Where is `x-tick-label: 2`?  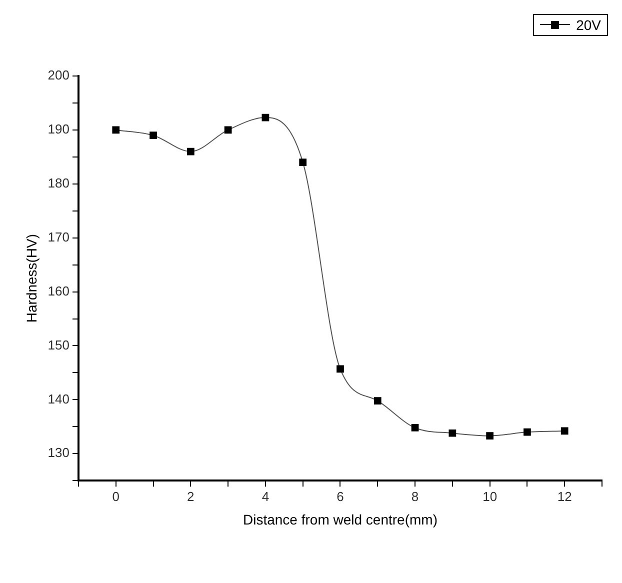 x-tick-label: 2 is located at coordinates (190, 496).